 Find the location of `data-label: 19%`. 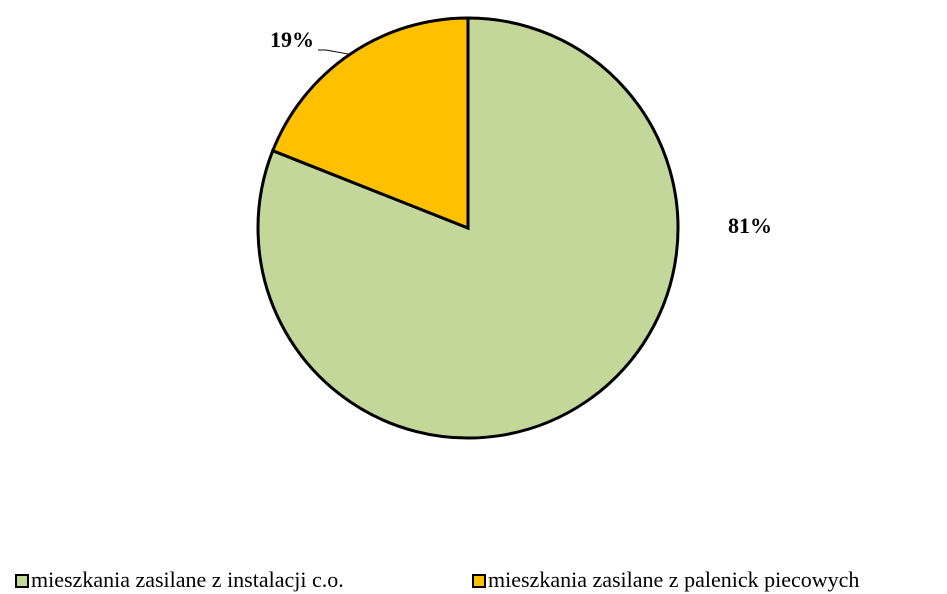

data-label: 19% is located at coordinates (292, 39).